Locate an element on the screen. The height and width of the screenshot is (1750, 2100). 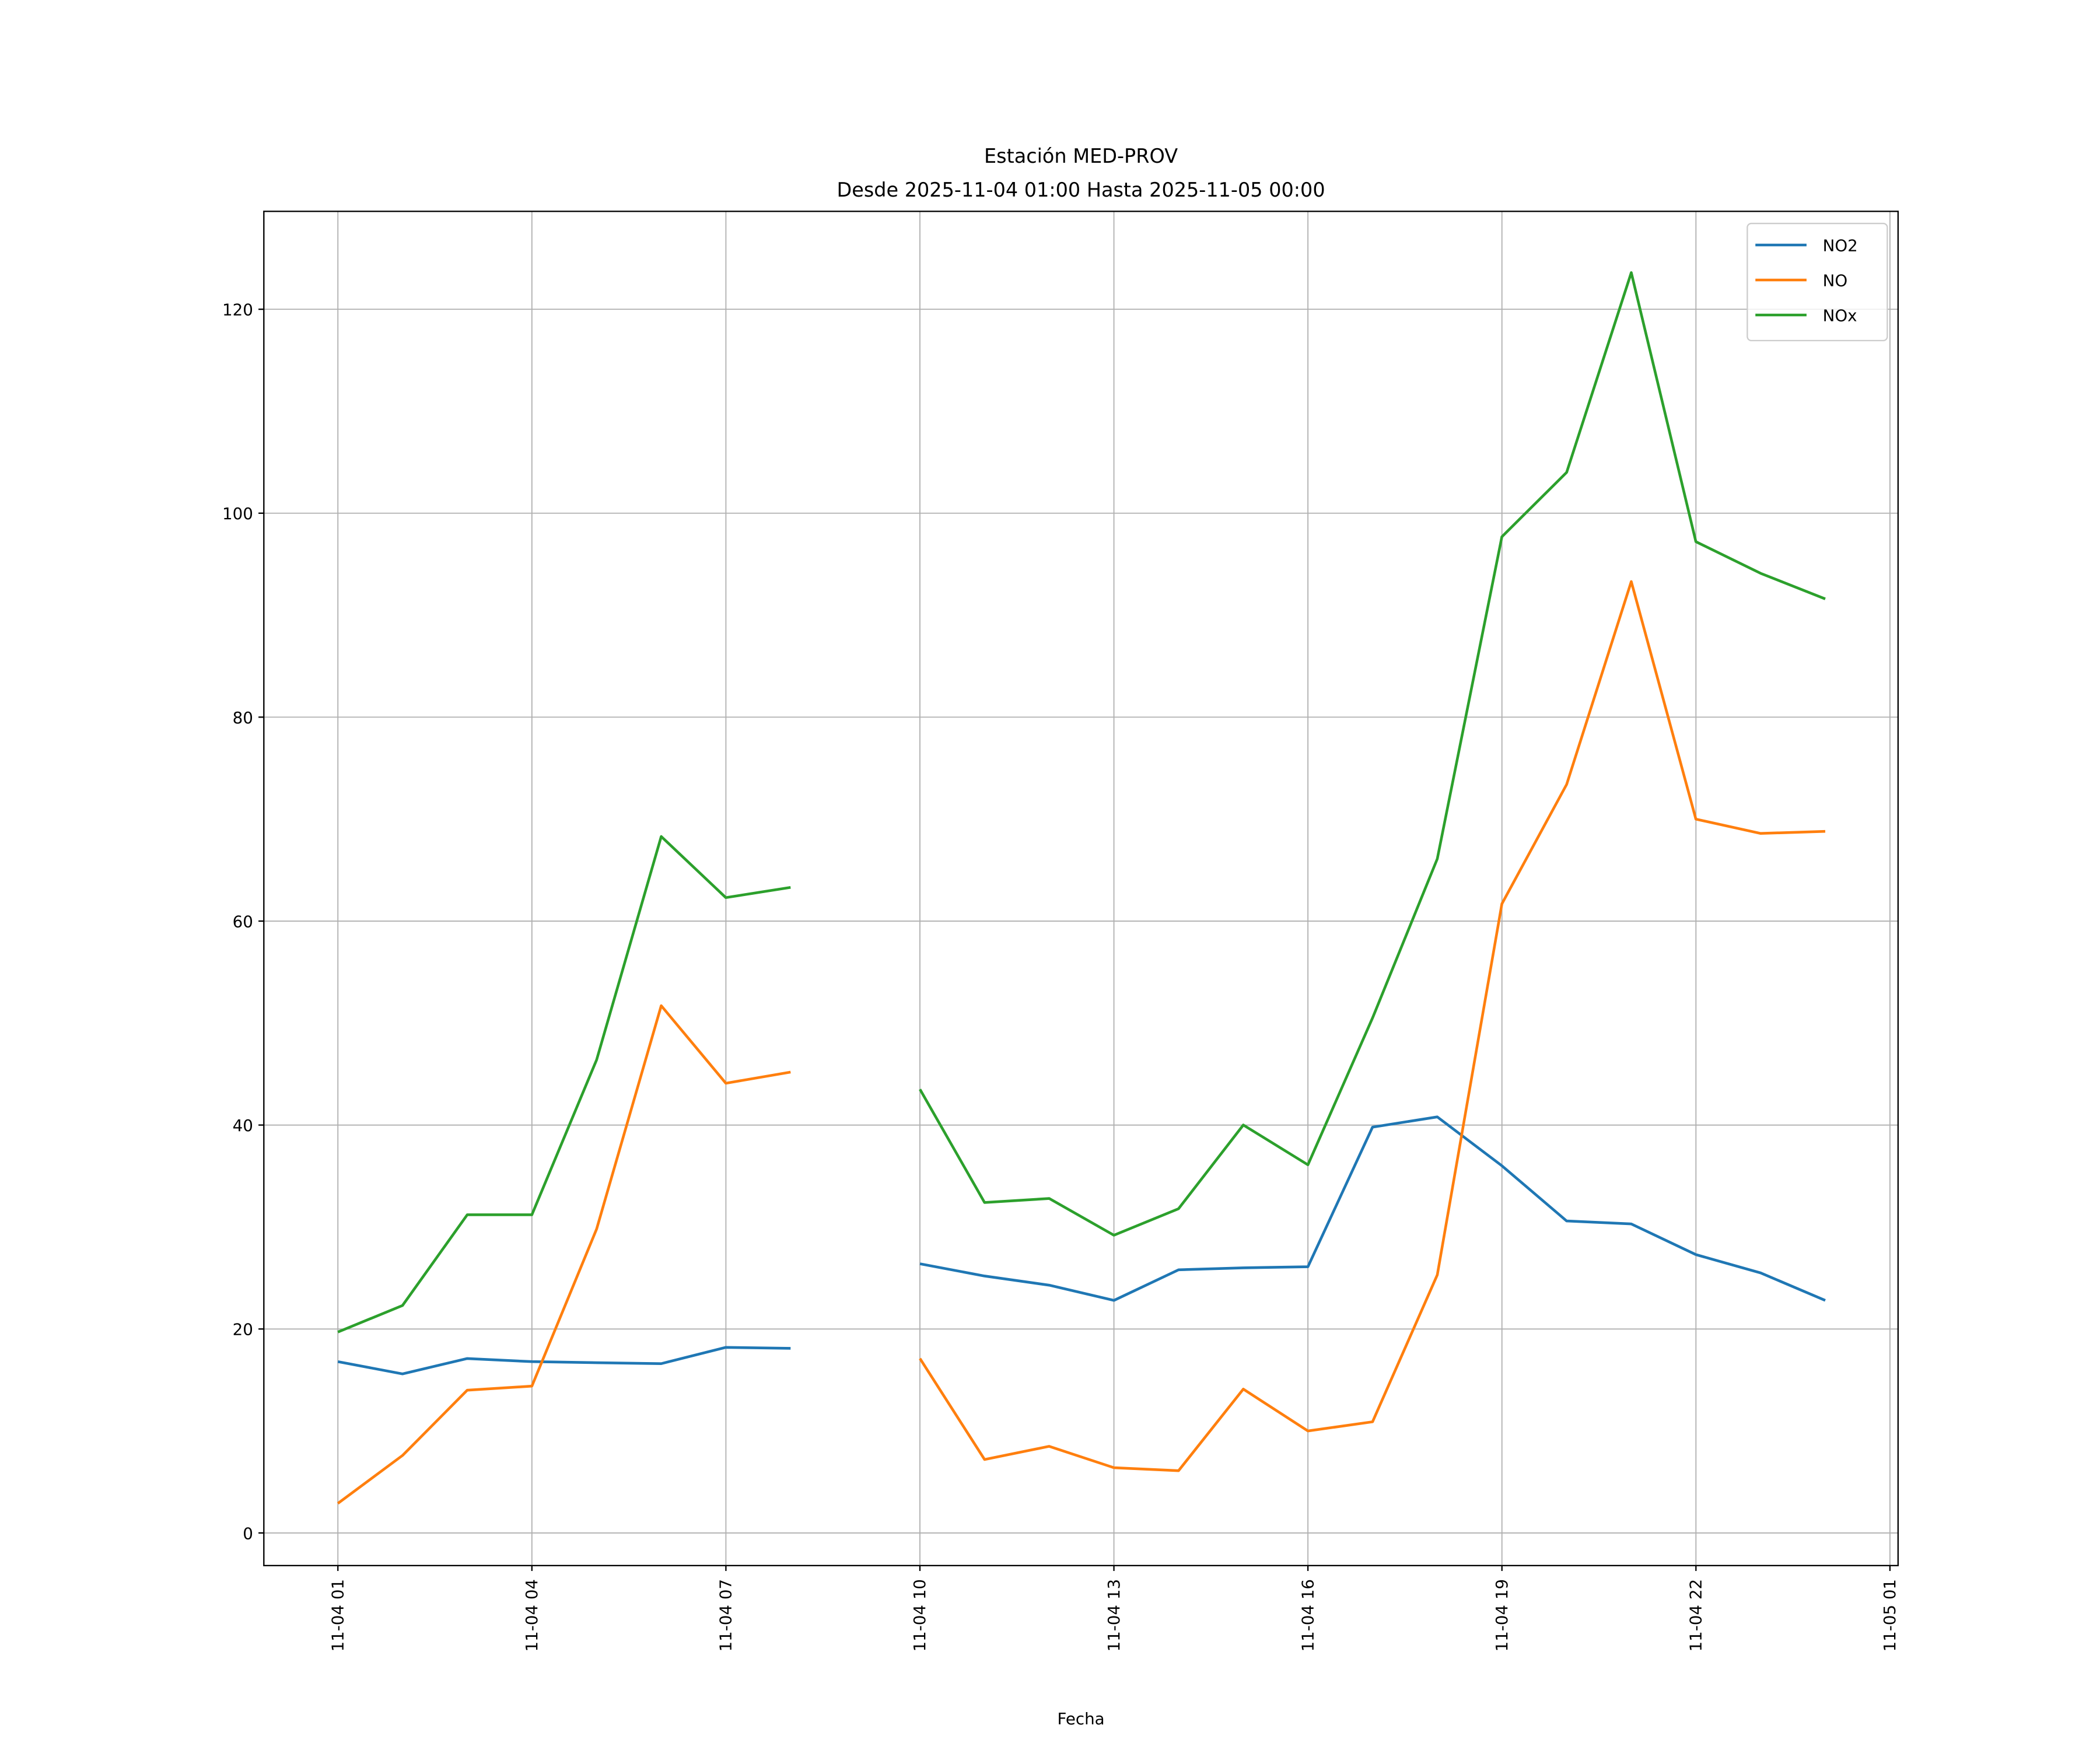
x-tick-label: 11-04 07 is located at coordinates (726, 1615).